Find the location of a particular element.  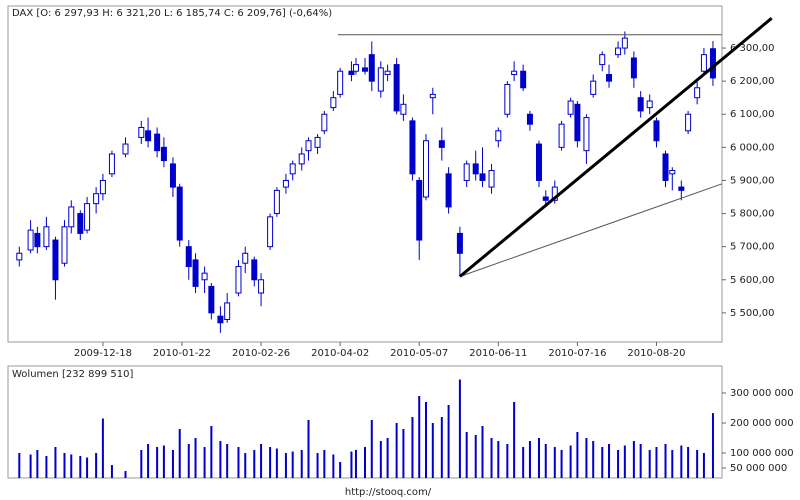

y-tick-label: 300 000 000 is located at coordinates (762, 393).